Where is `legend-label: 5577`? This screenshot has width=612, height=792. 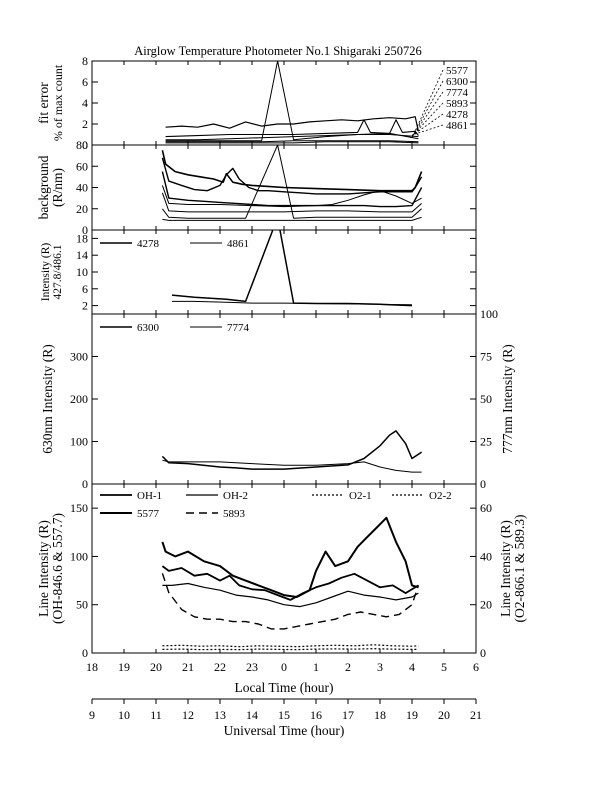 legend-label: 5577 is located at coordinates (148, 514).